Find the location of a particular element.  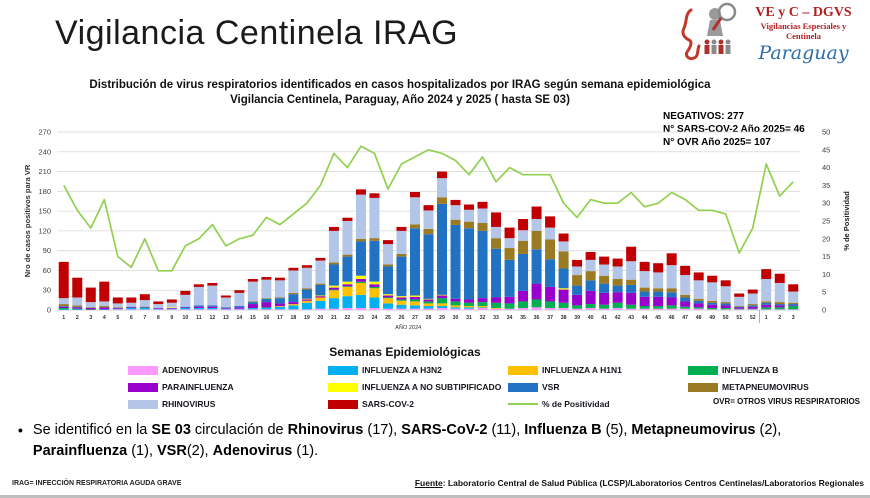

y-right-tick: 35 is located at coordinates (826, 185).